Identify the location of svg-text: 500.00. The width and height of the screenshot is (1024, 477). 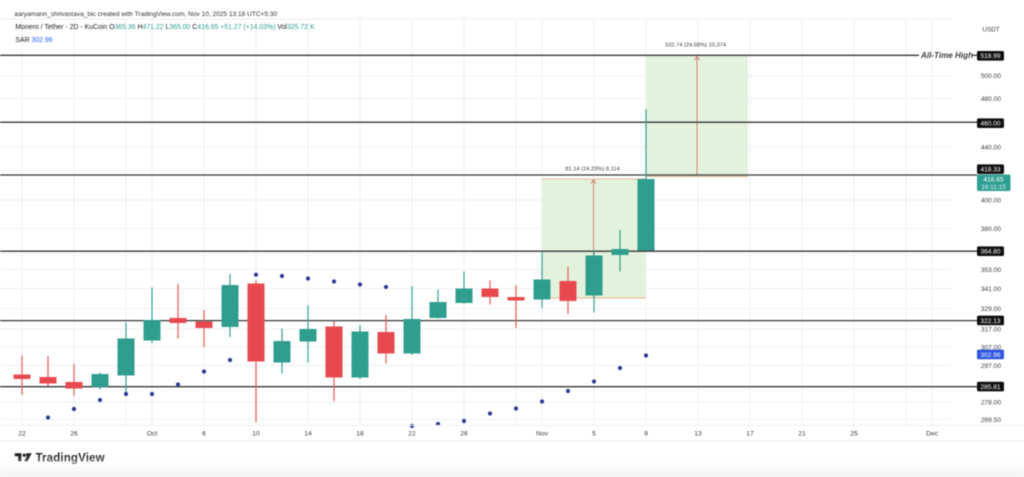
(991, 76).